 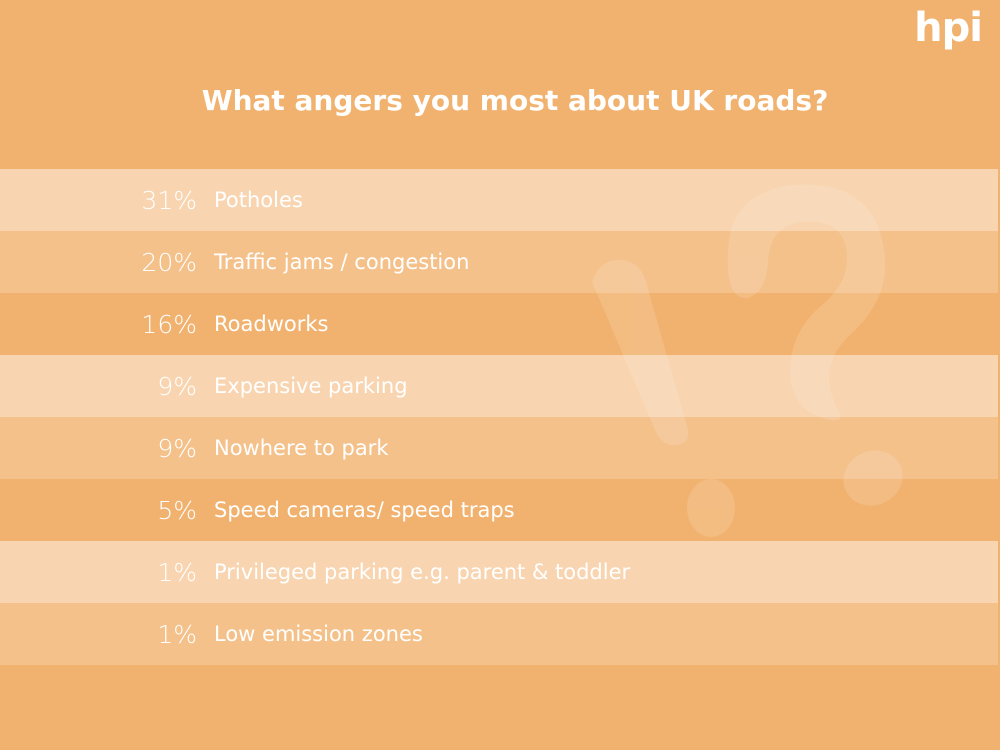 What do you see at coordinates (311, 386) in the screenshot?
I see `category-label: Expensive parking` at bounding box center [311, 386].